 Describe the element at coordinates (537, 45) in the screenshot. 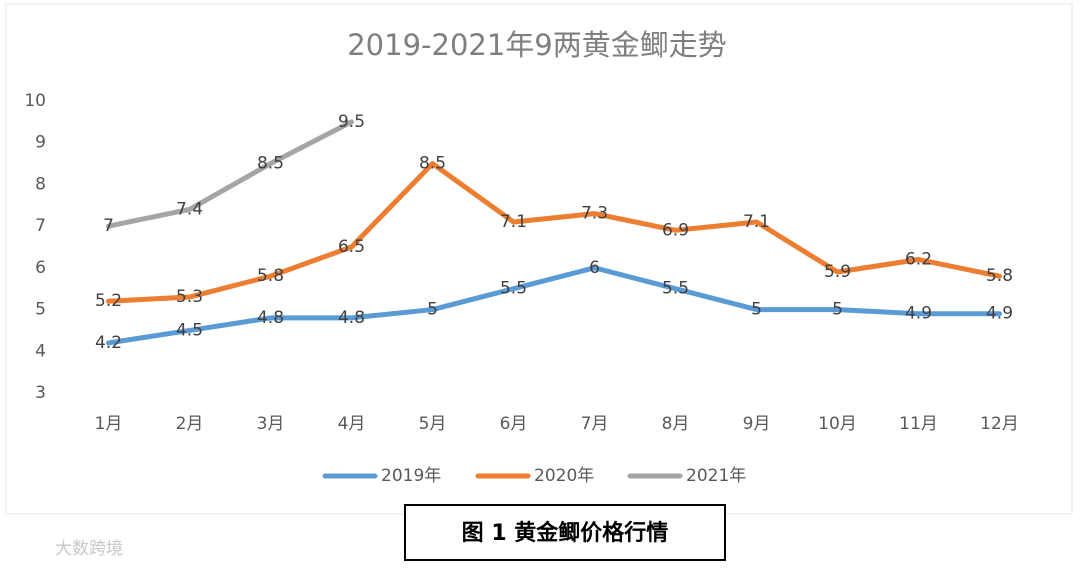

I see `chart-title: 2019-2021年9两黄金鲫走势` at that location.